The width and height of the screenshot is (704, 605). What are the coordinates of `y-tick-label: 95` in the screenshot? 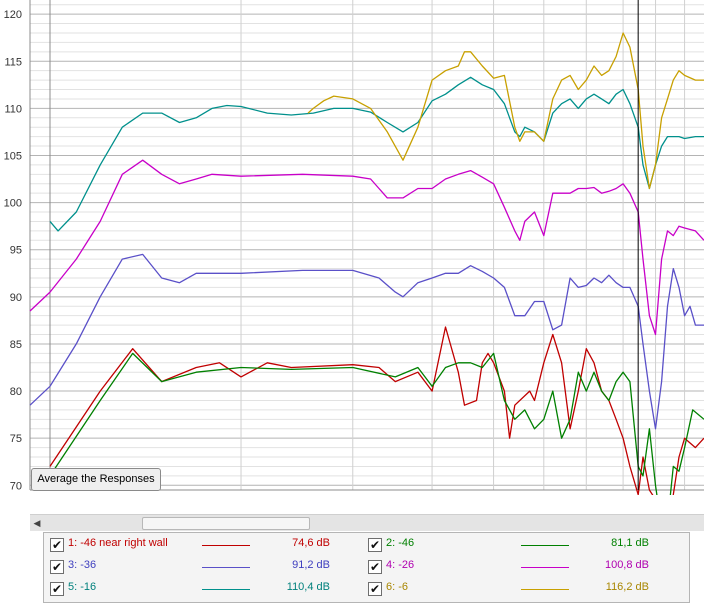 It's located at (16, 251).